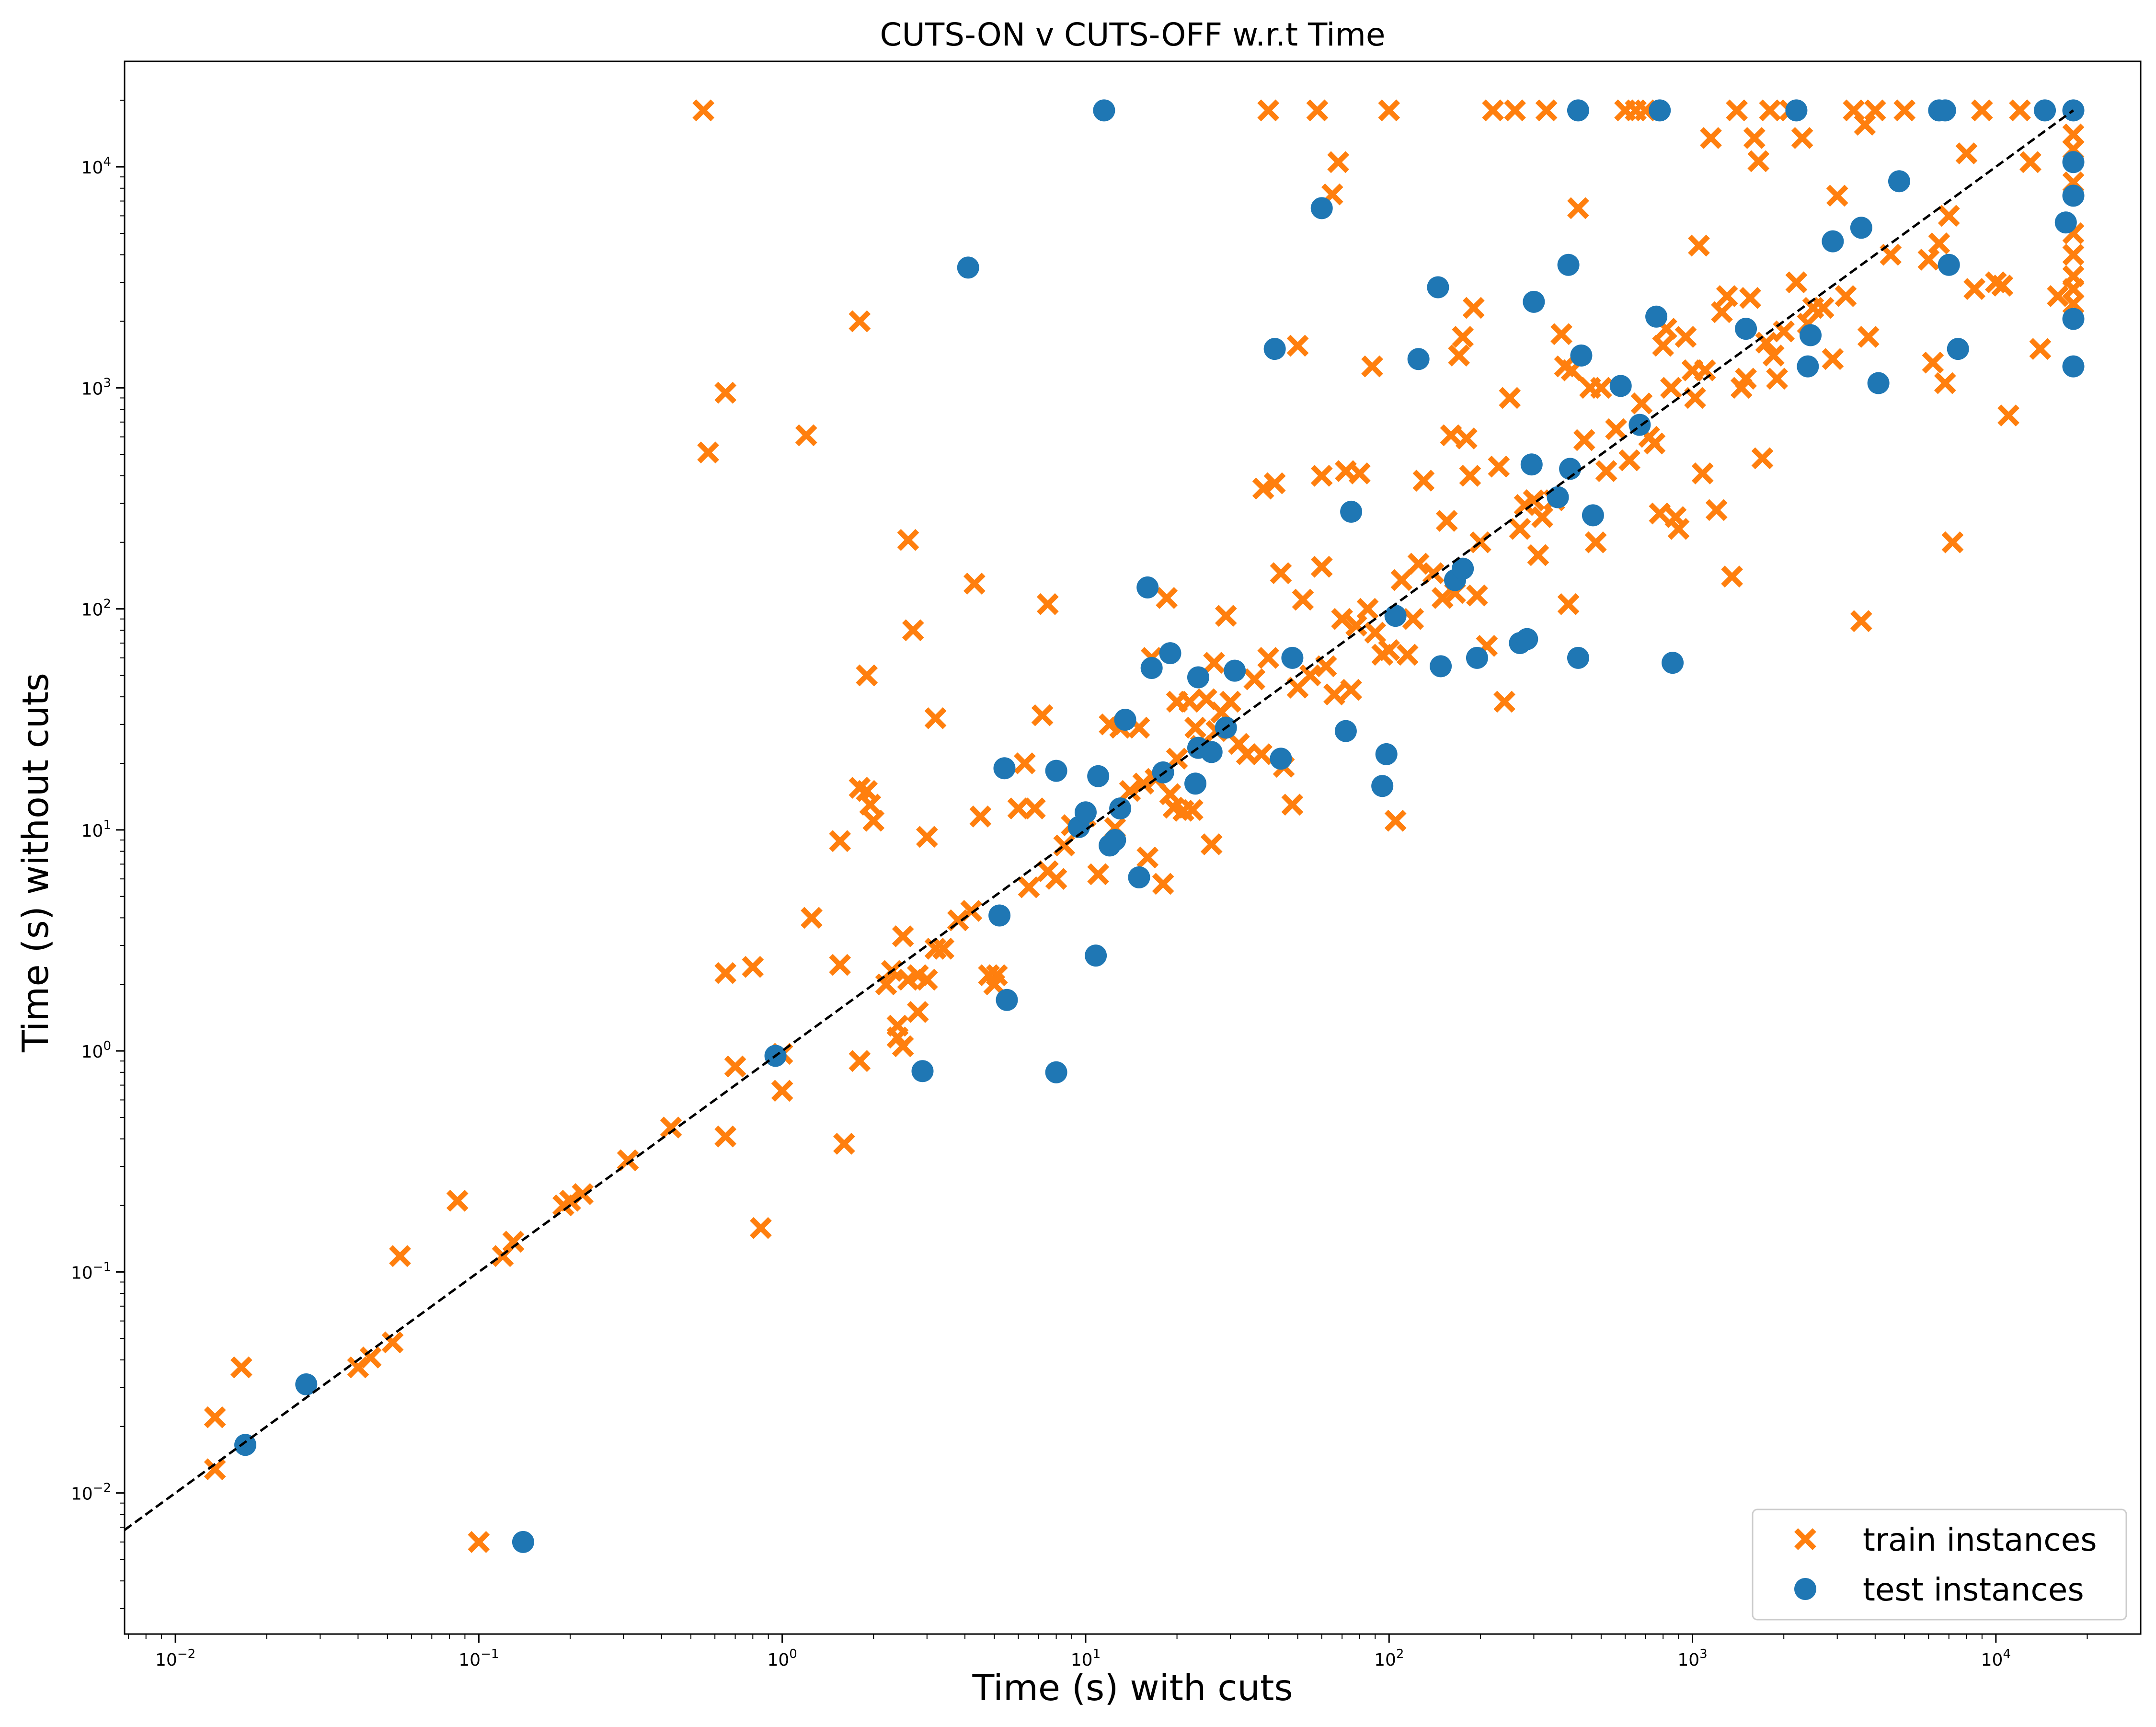 The image size is (2156, 1727). I want to click on y-tick-label: 10¹, so click(96, 829).